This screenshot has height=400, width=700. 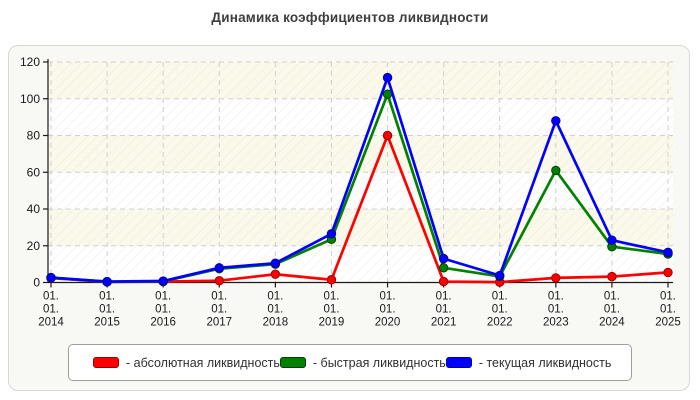 What do you see at coordinates (379, 362) in the screenshot?
I see `legend-label: - быстрая ликвидность` at bounding box center [379, 362].